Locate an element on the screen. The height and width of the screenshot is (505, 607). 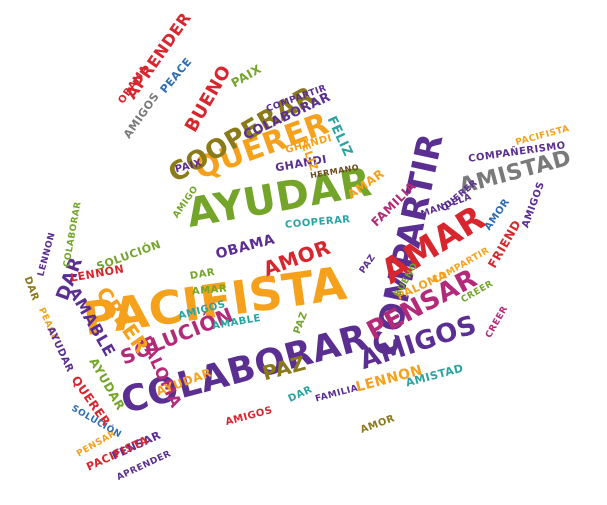
word-cloud-word: LENNON is located at coordinates (47, 254).